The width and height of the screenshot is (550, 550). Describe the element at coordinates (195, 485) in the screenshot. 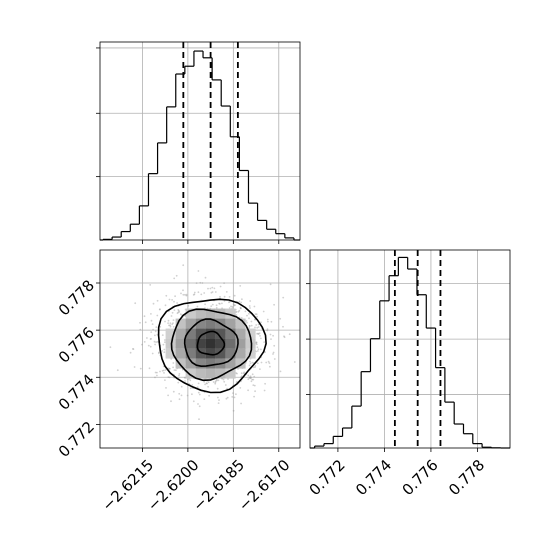

I see `joint-x-tick-labels: −2.6215−2.6200−2.6185−2.6170` at that location.